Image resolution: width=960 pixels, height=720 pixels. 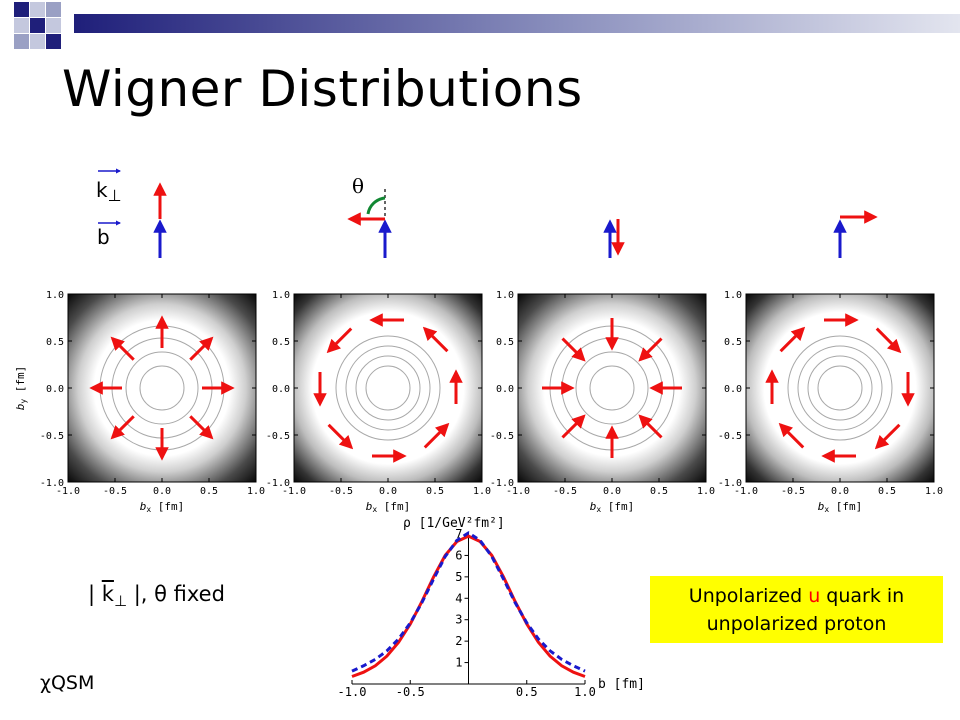 What do you see at coordinates (458, 663) in the screenshot?
I see `y-tick-label: 1` at bounding box center [458, 663].